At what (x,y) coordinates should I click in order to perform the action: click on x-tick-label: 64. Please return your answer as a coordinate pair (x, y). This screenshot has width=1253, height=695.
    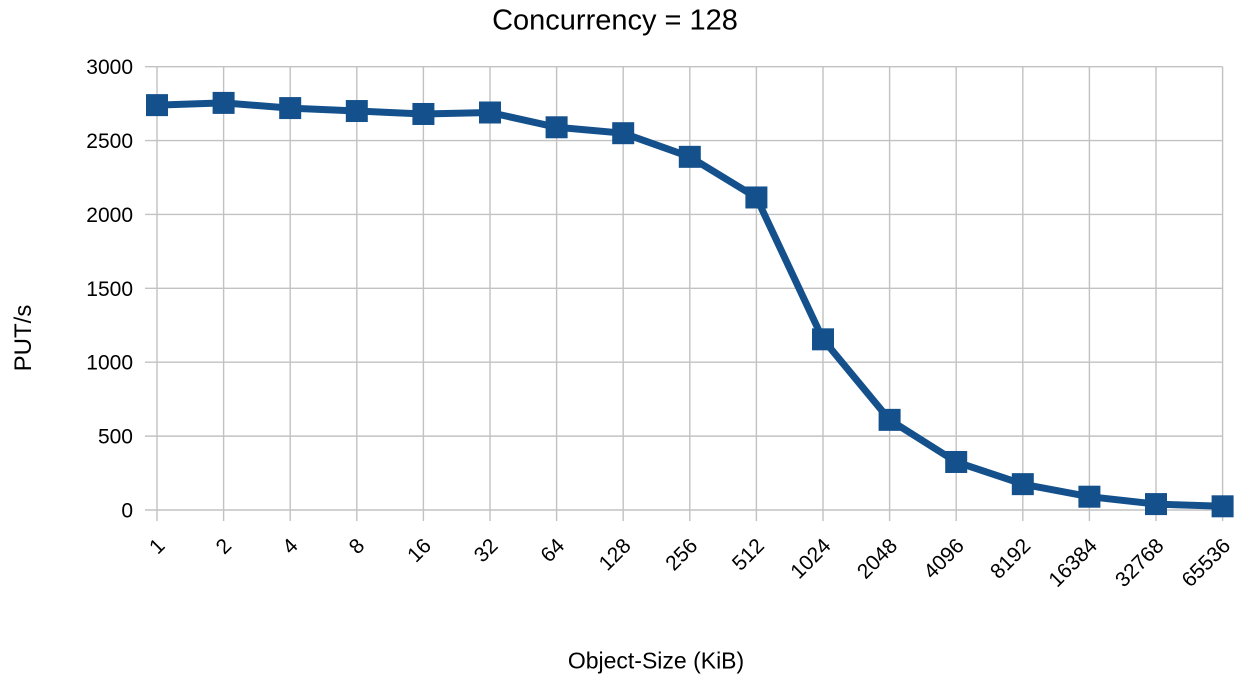
    Looking at the image, I should click on (552, 550).